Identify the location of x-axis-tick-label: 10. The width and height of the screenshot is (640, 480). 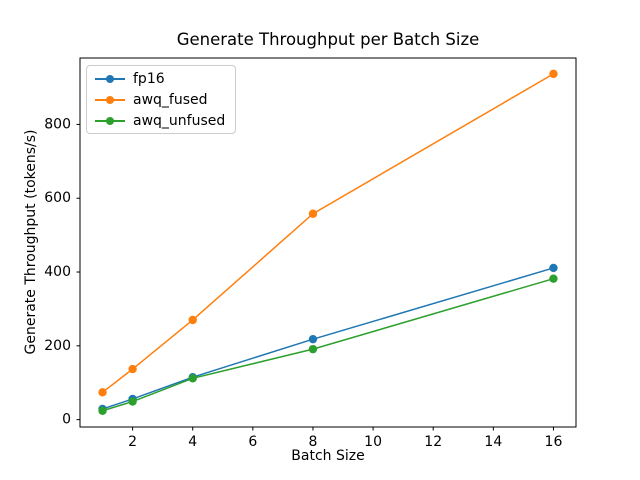
(373, 442).